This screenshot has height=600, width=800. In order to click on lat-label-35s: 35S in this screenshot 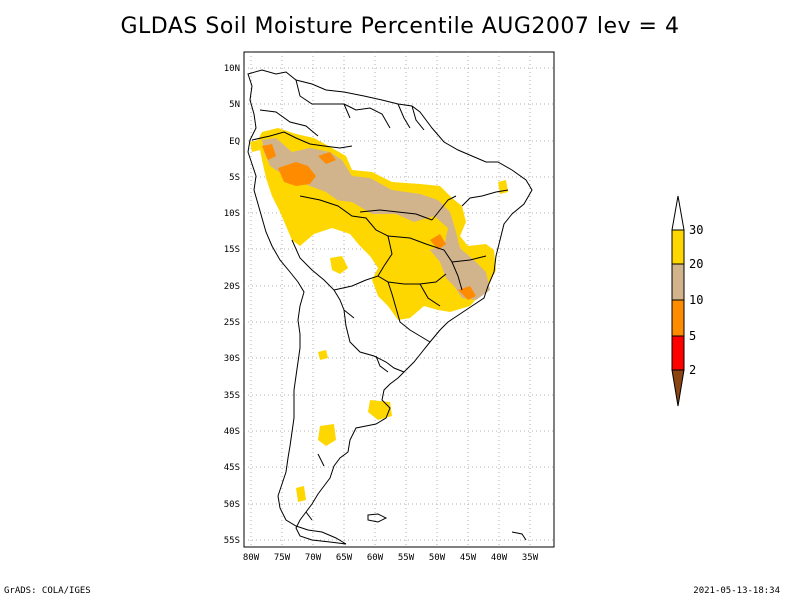, I will do `click(232, 396)`.